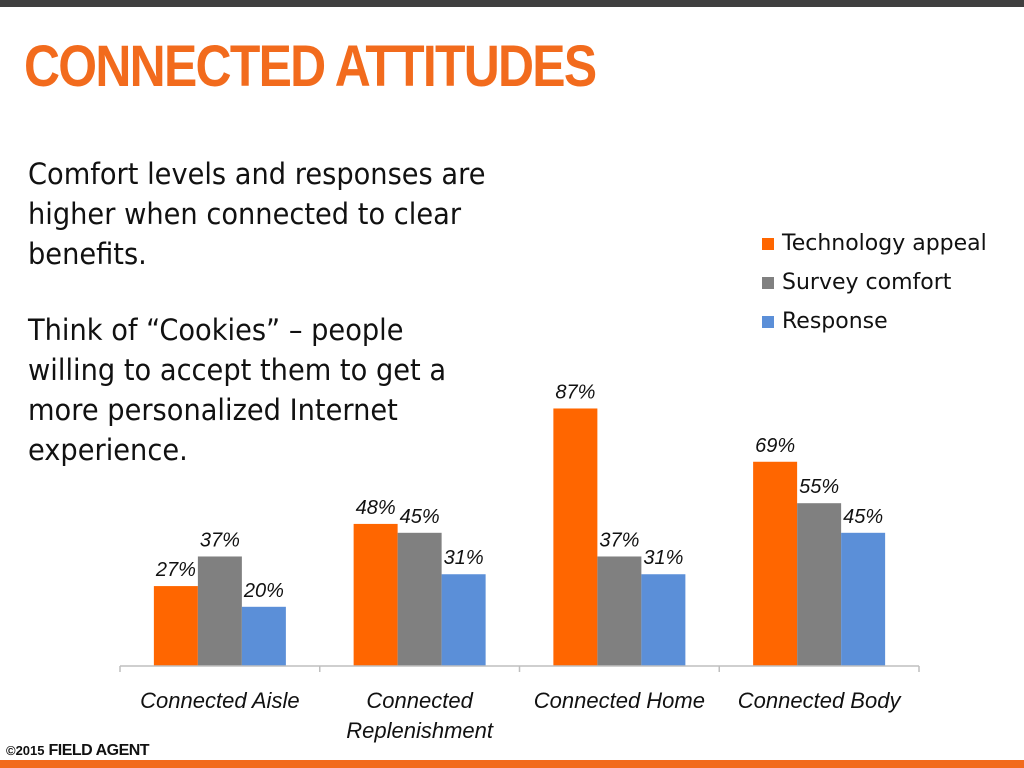 The height and width of the screenshot is (768, 1024). Describe the element at coordinates (775, 446) in the screenshot. I see `data-label: 69%` at that location.